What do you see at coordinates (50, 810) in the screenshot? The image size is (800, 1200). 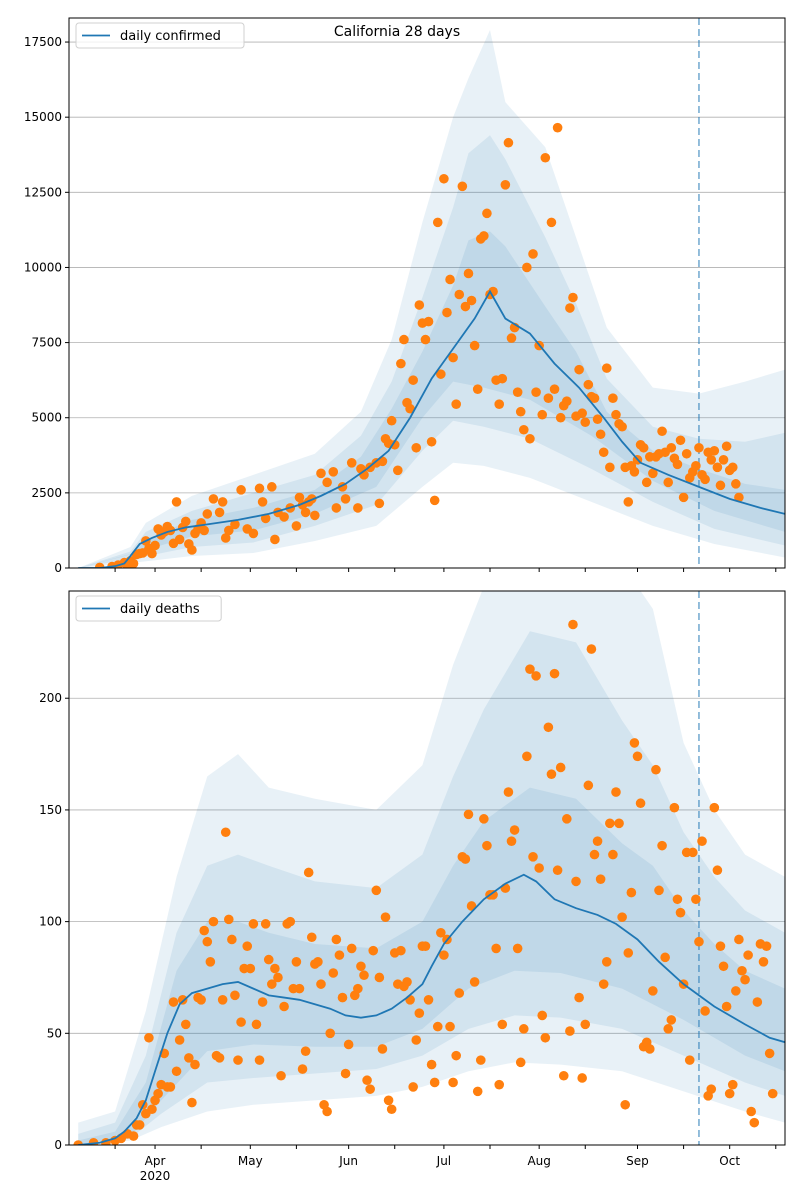 I see `y-tick-label: 150` at bounding box center [50, 810].